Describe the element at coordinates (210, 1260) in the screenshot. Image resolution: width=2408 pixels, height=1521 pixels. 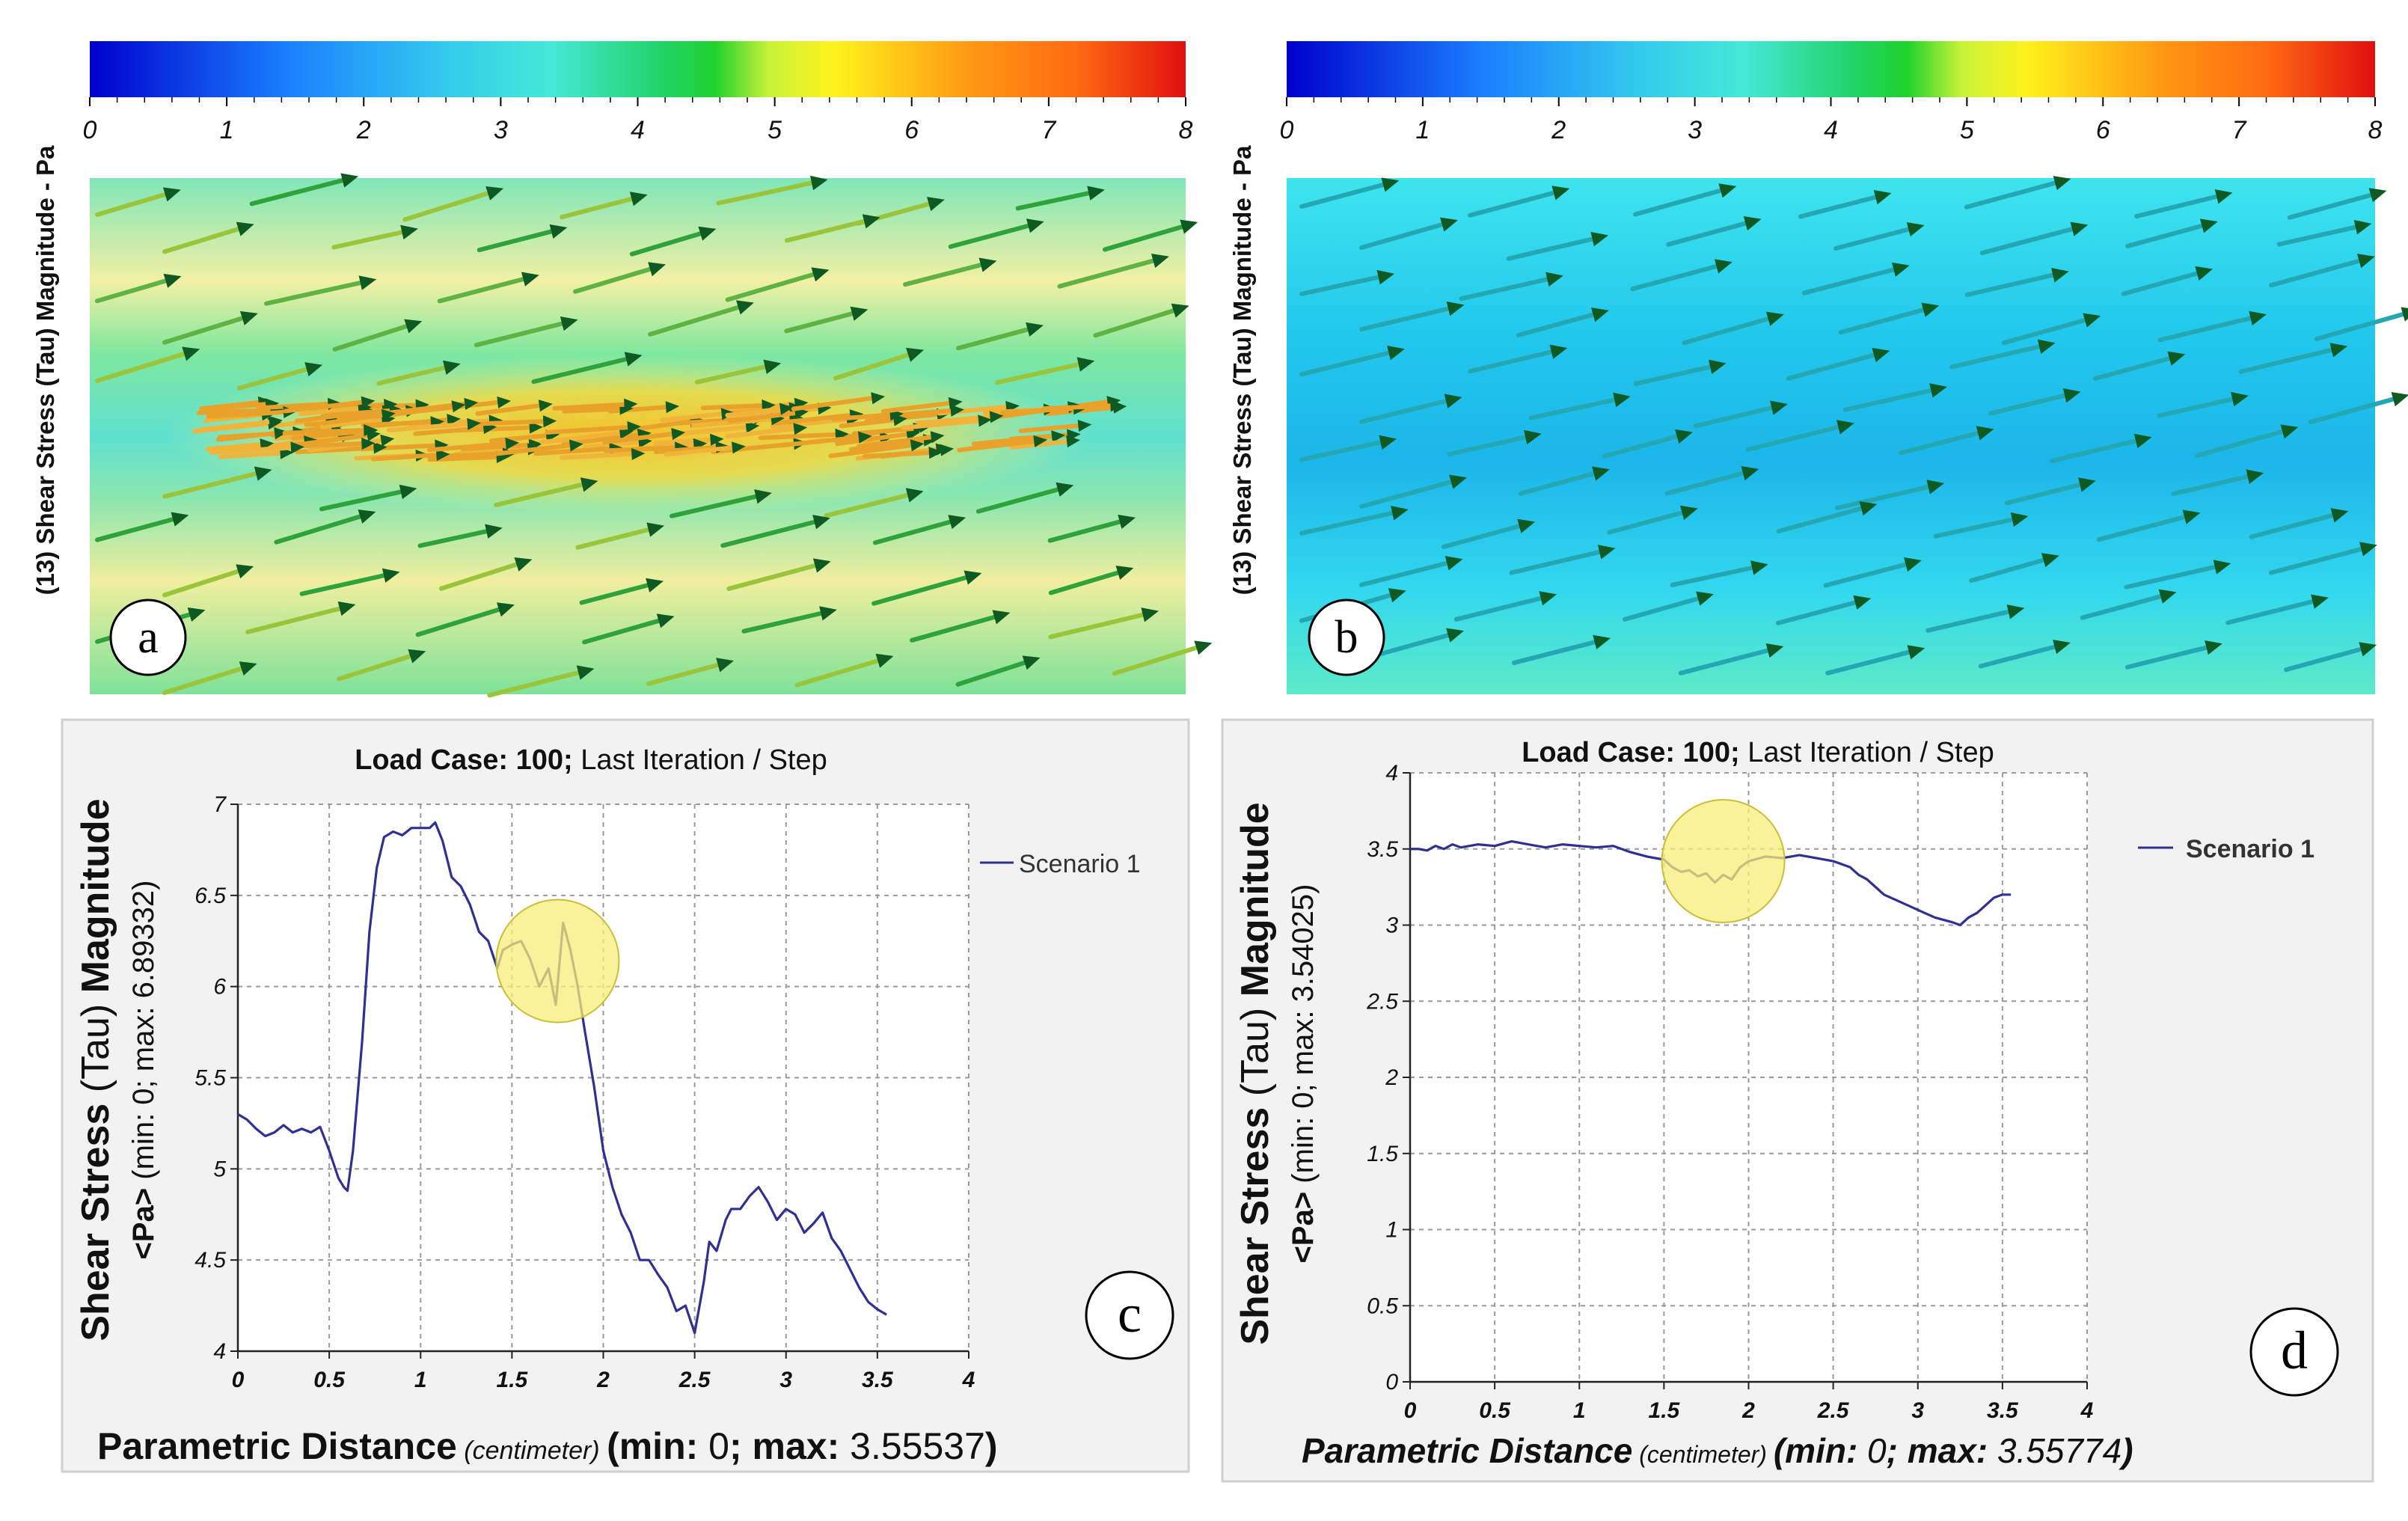
I see `y-tick-label: 4.5` at that location.